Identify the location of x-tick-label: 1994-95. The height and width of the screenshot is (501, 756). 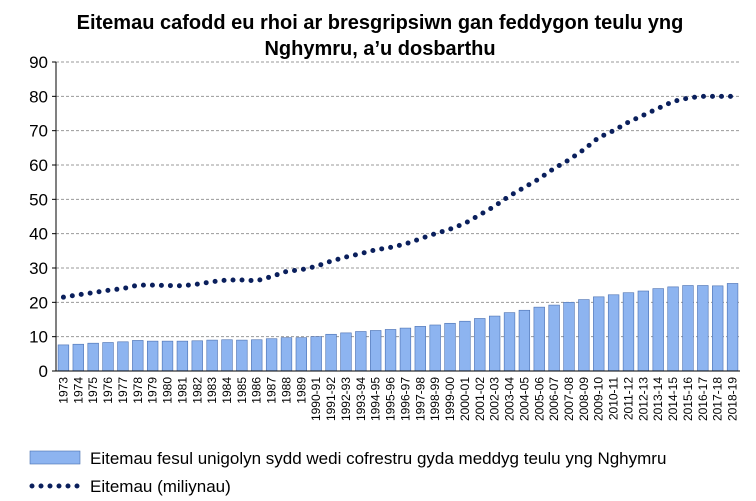
(376, 399).